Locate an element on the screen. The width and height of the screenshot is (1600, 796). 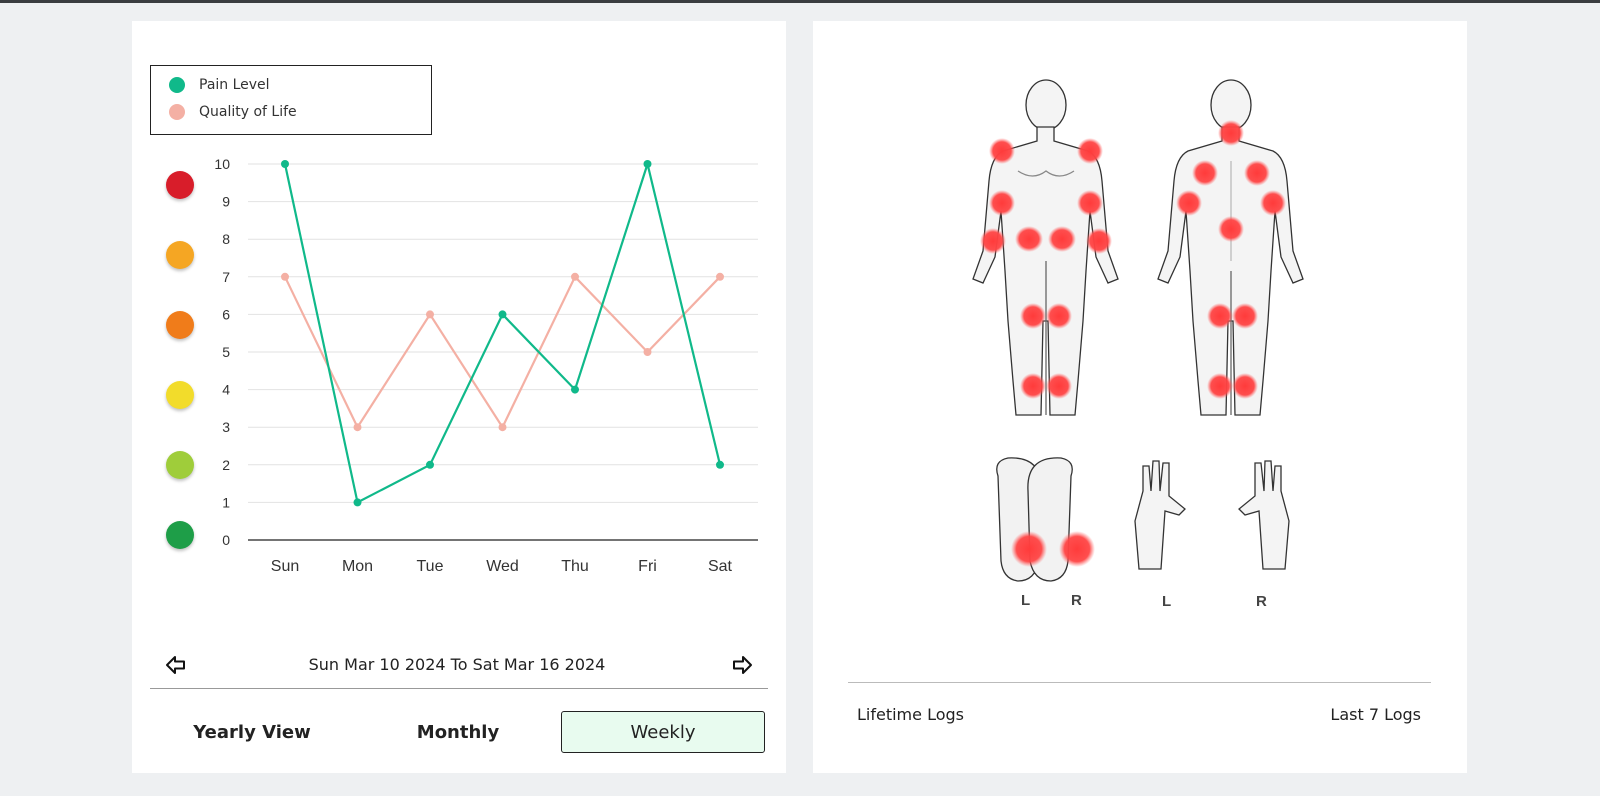
yearly-view-button: Yearly View is located at coordinates (252, 732).